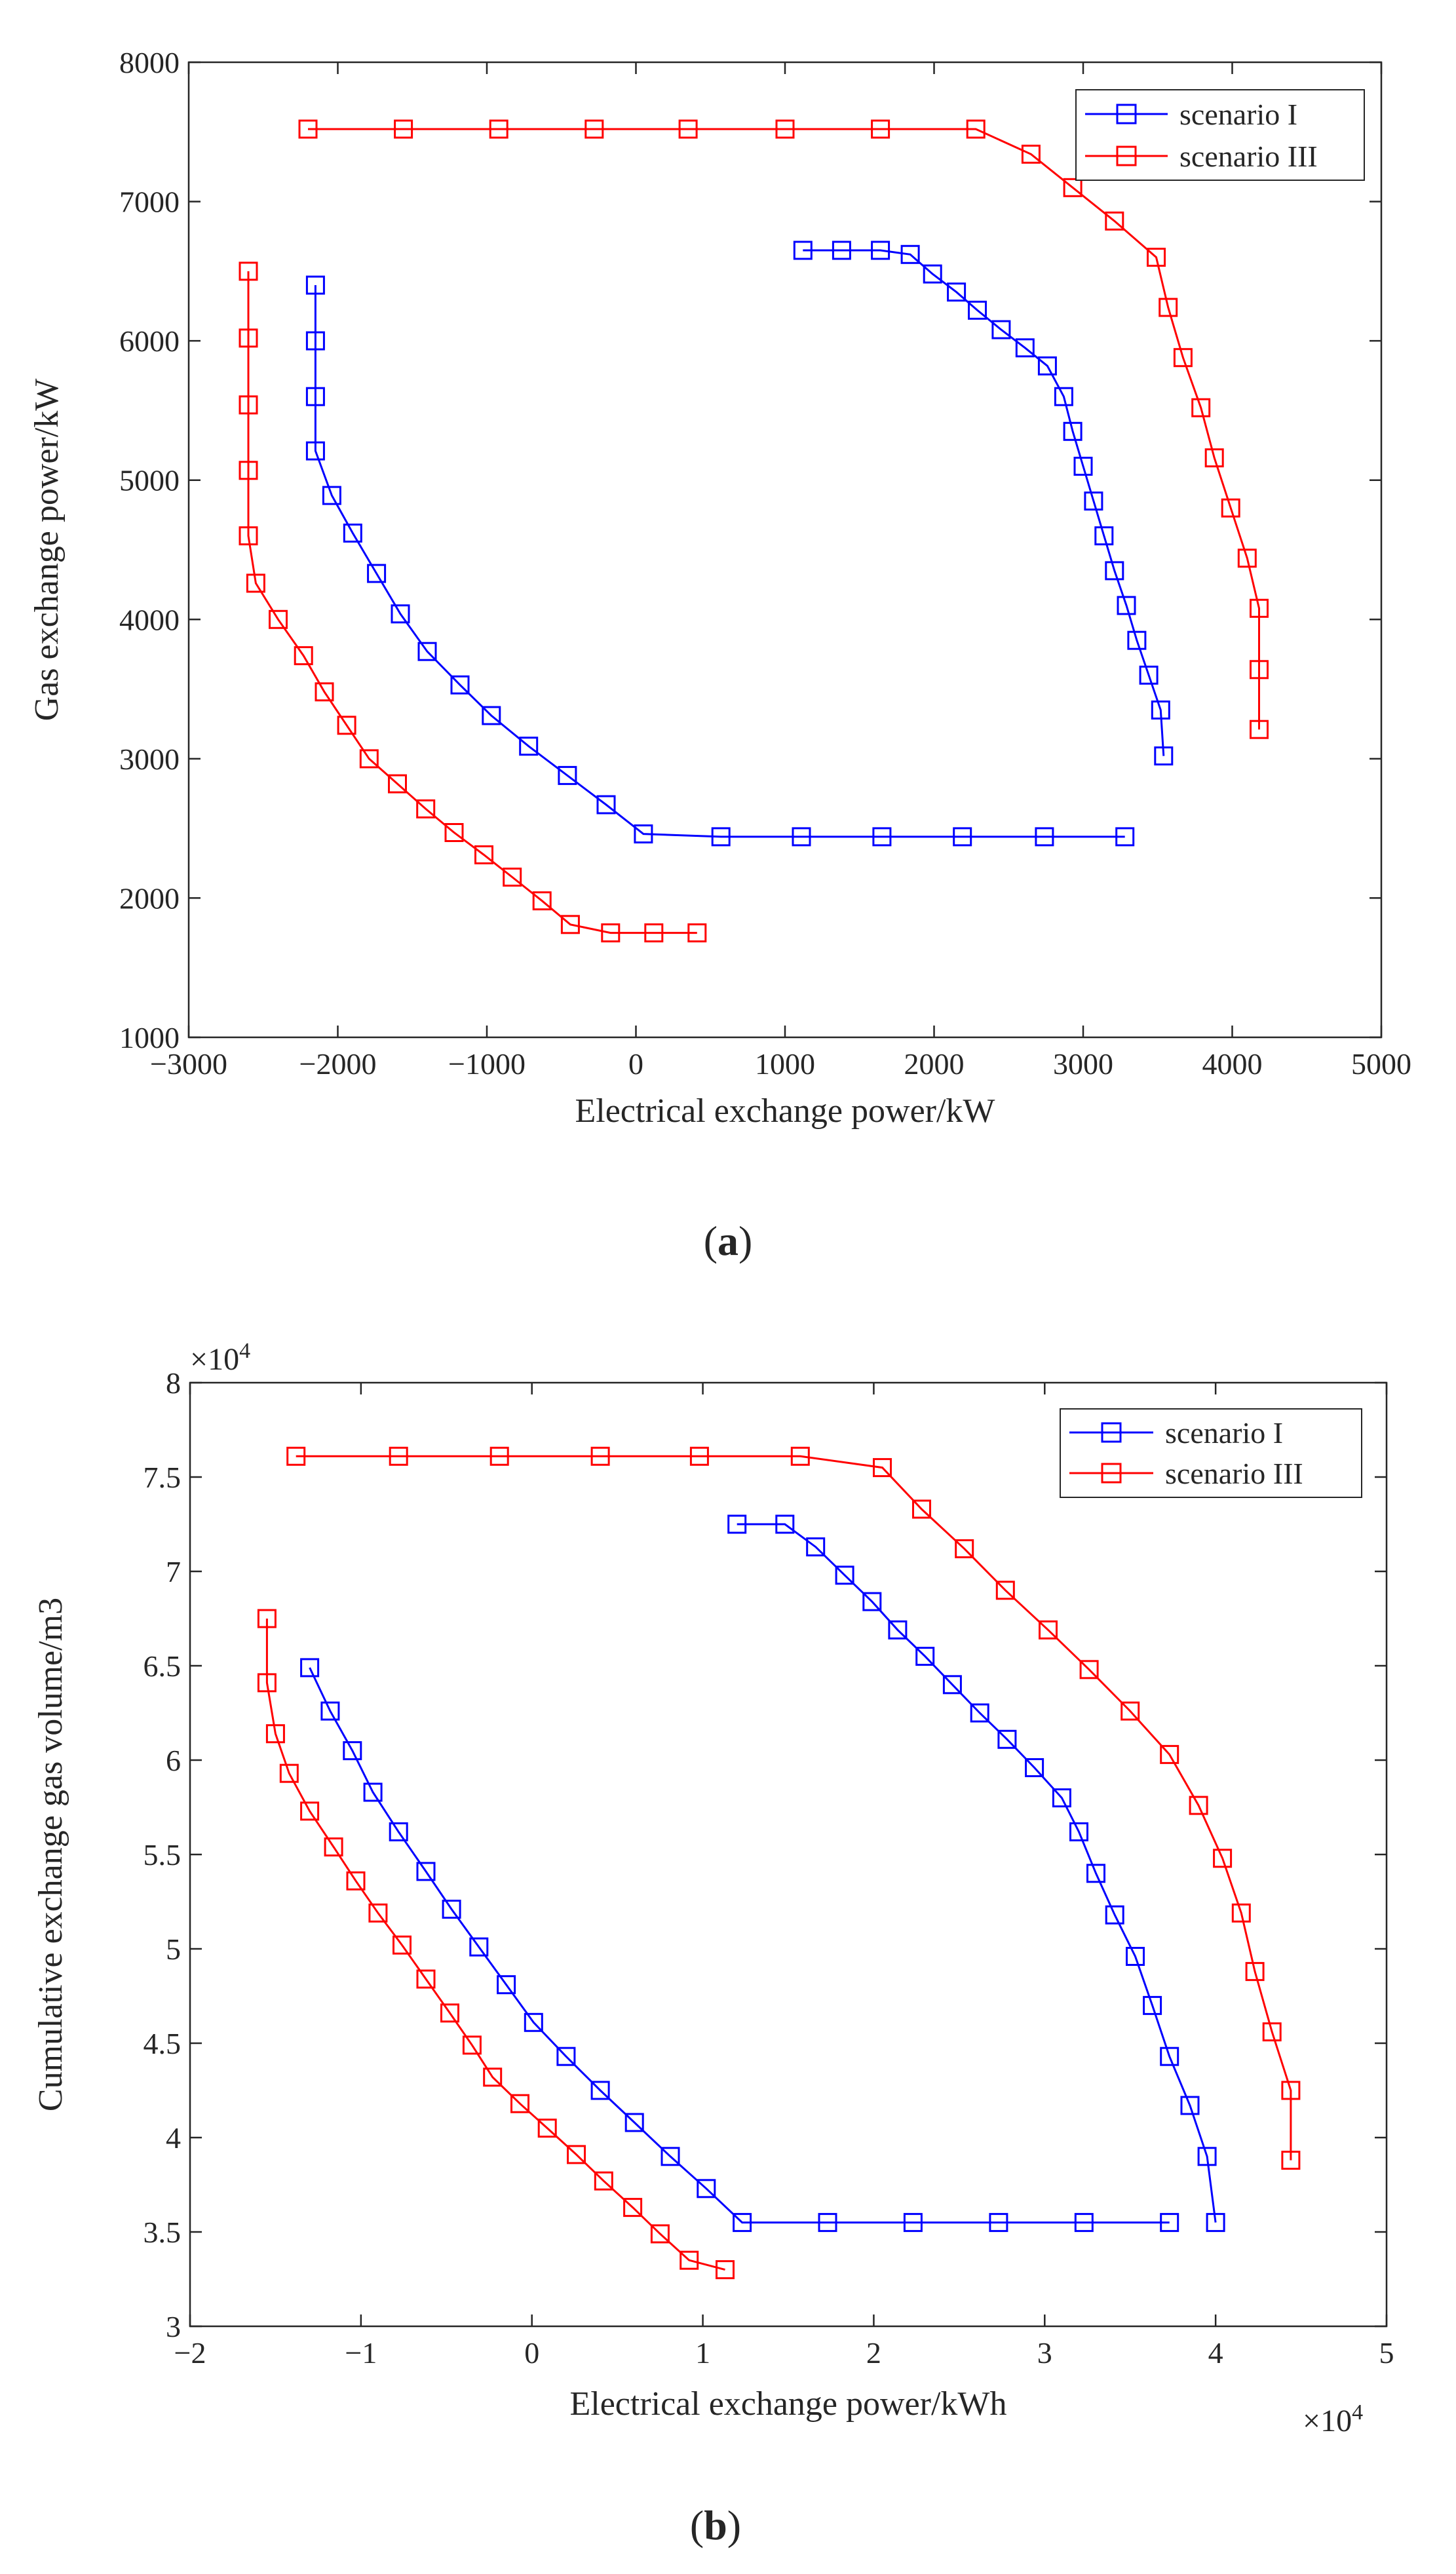 The width and height of the screenshot is (1456, 2574). What do you see at coordinates (785, 1064) in the screenshot?
I see `chart-a-x-tick-label-4: 1000` at bounding box center [785, 1064].